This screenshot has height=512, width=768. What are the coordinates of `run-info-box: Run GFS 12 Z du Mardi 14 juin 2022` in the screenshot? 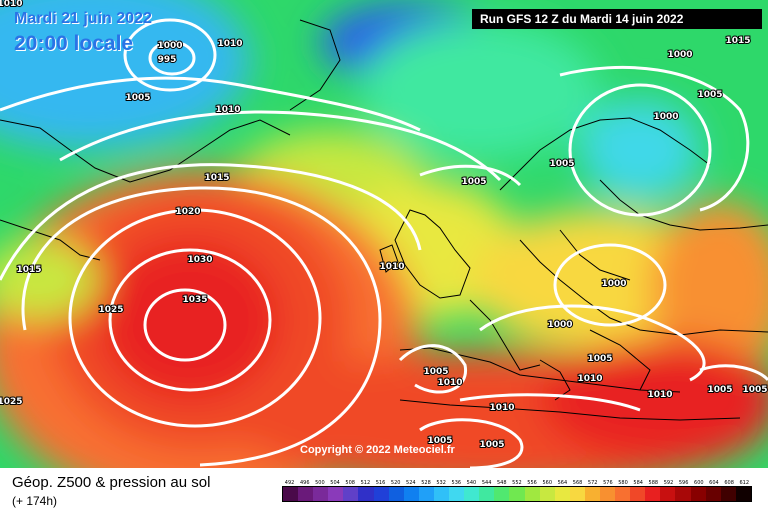 It's located at (617, 19).